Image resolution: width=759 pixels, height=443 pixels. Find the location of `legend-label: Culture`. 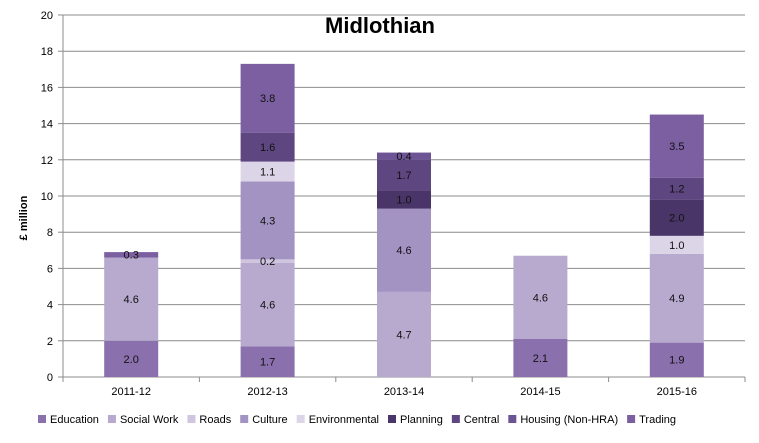

legend-label: Culture is located at coordinates (269, 420).